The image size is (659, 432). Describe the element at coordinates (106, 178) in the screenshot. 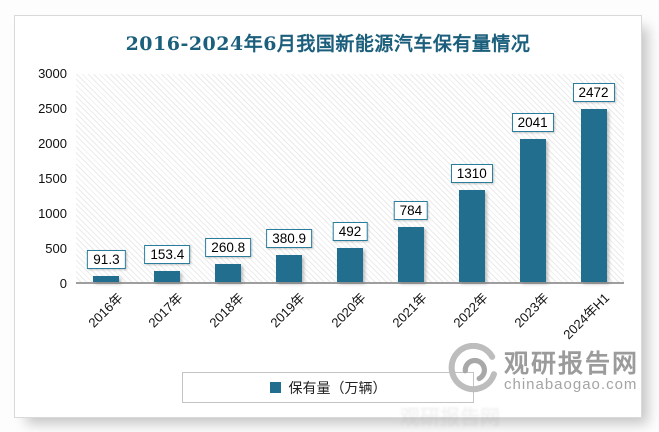

I see `bar-column: 91.3` at that location.